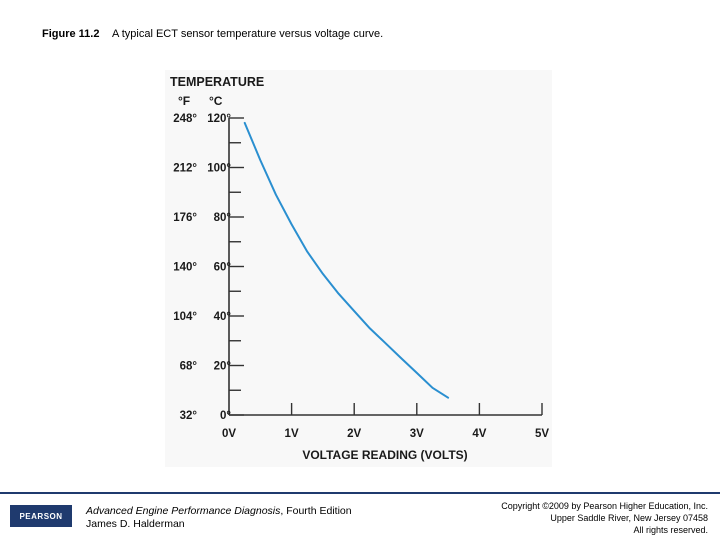 This screenshot has width=720, height=540. What do you see at coordinates (184, 101) in the screenshot?
I see `y-unit-f: °F` at bounding box center [184, 101].